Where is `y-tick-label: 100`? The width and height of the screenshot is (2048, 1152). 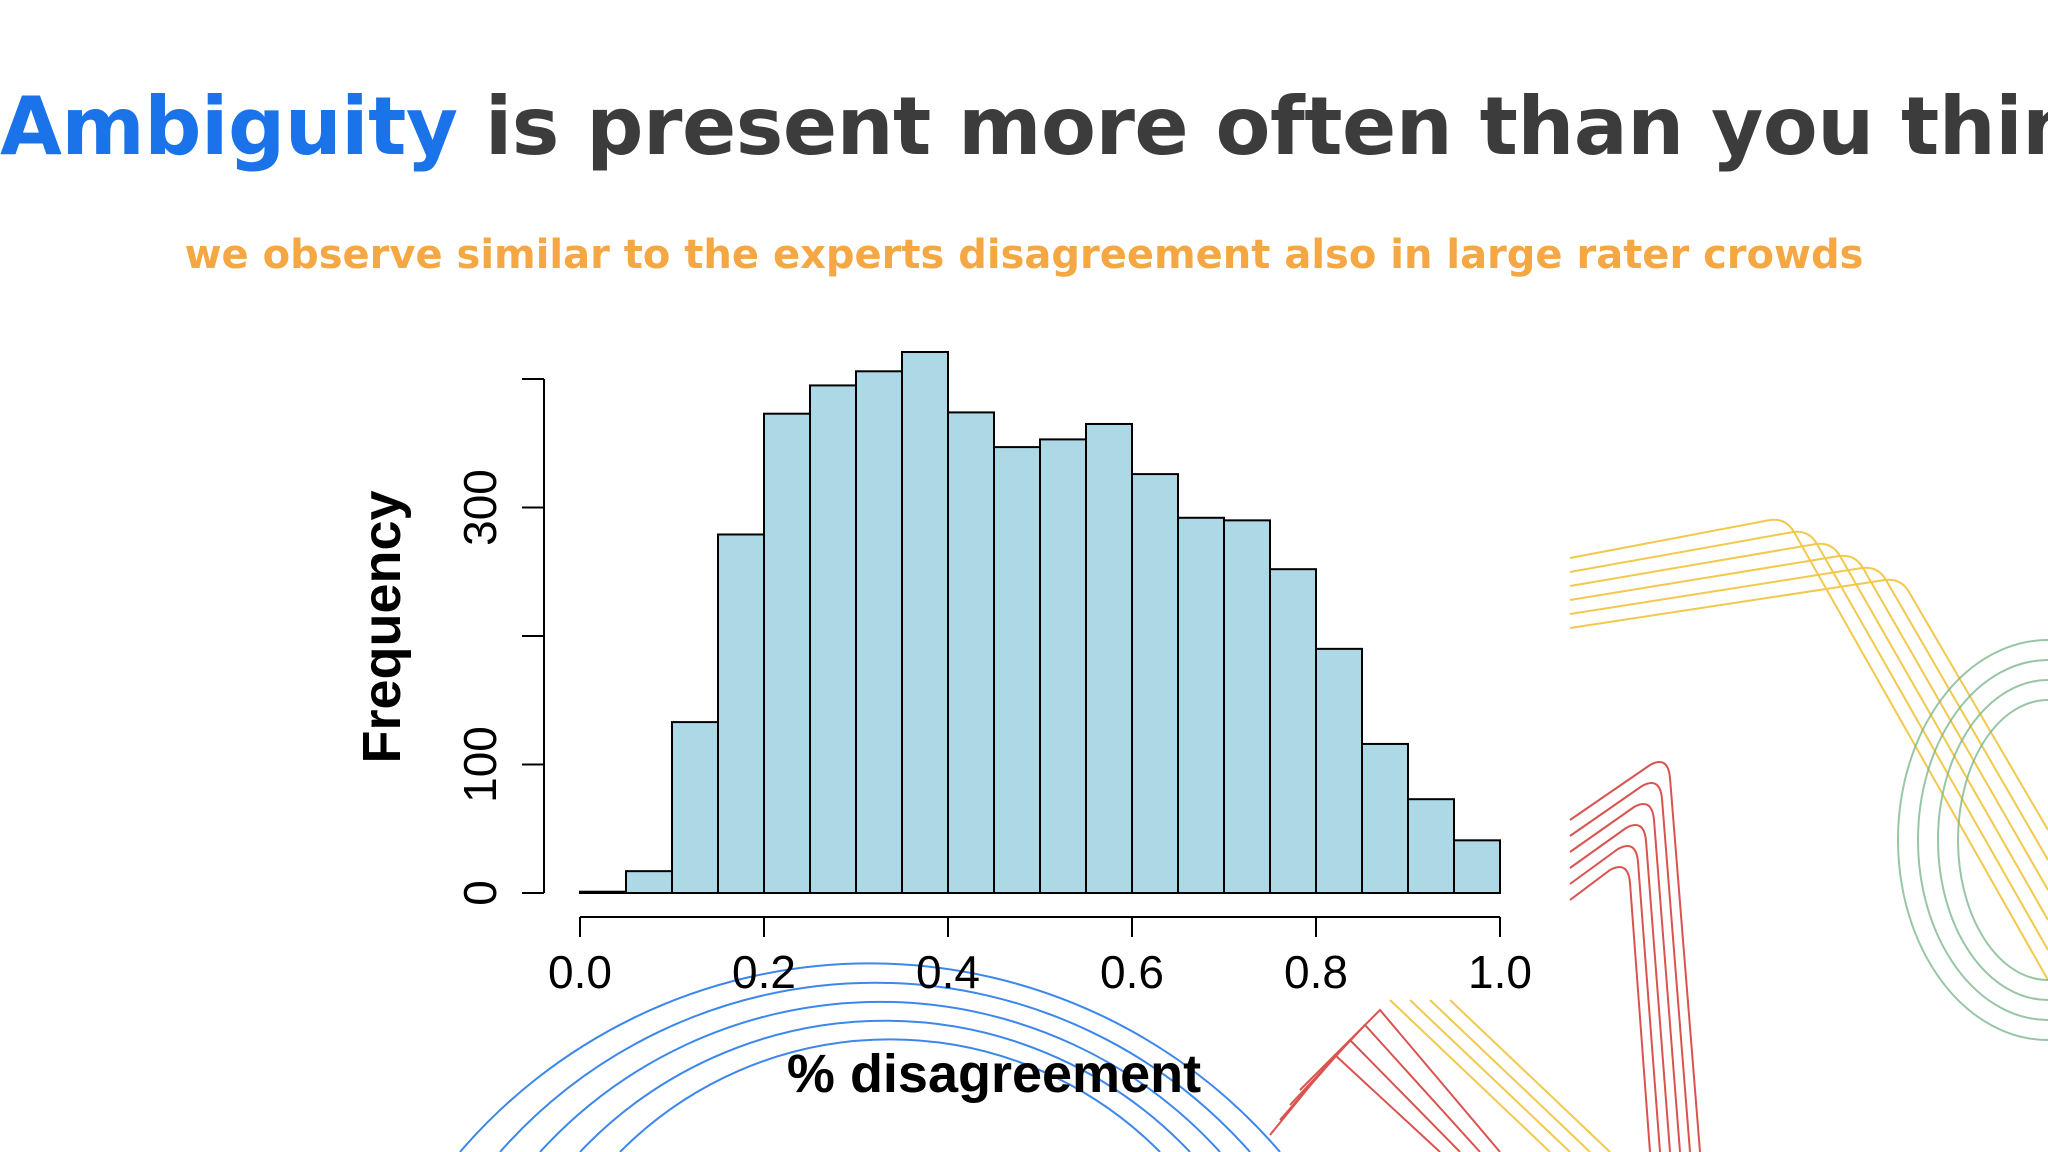 y-tick-label: 100 is located at coordinates (480, 764).